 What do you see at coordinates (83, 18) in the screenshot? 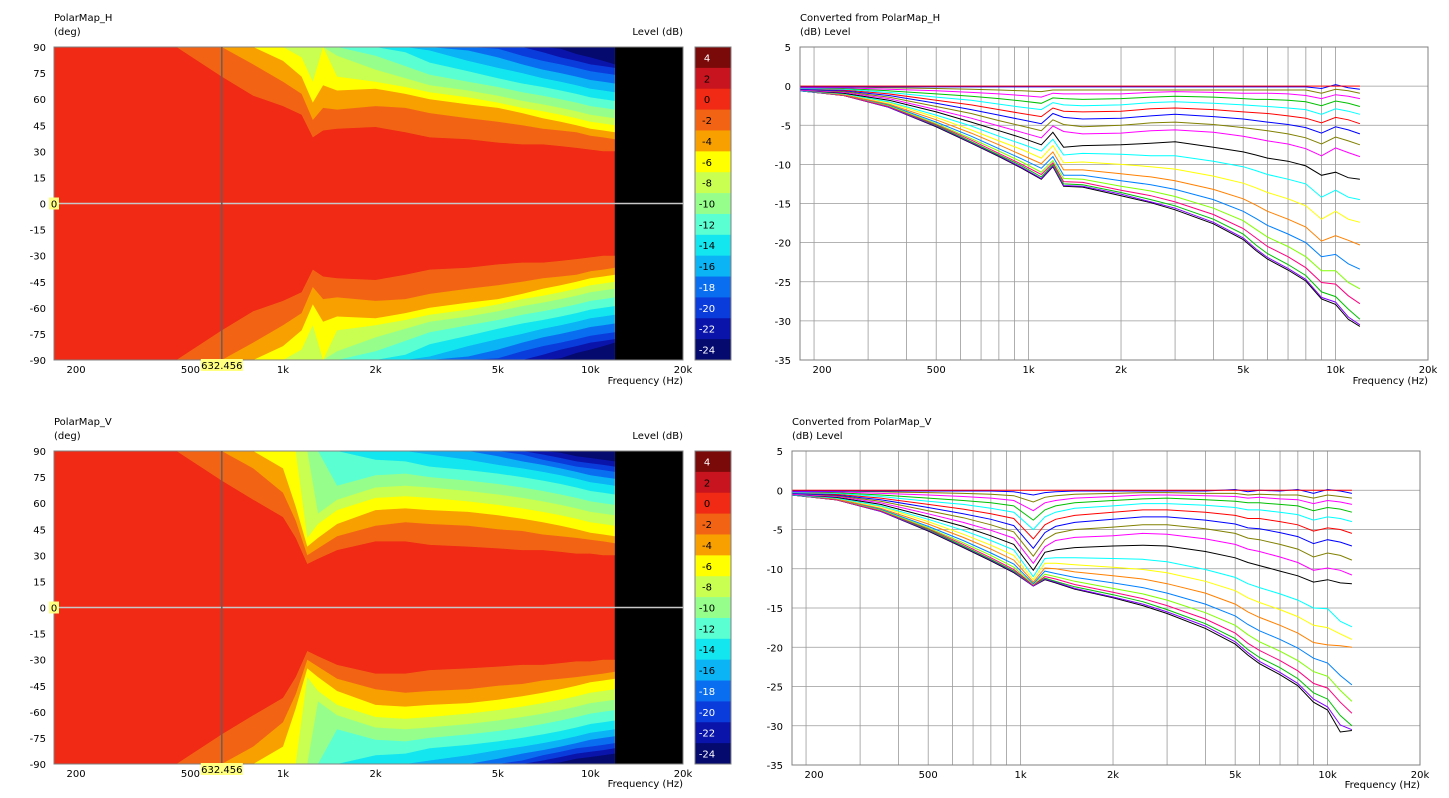
I see `polar-h-title: PolarMap_H` at bounding box center [83, 18].